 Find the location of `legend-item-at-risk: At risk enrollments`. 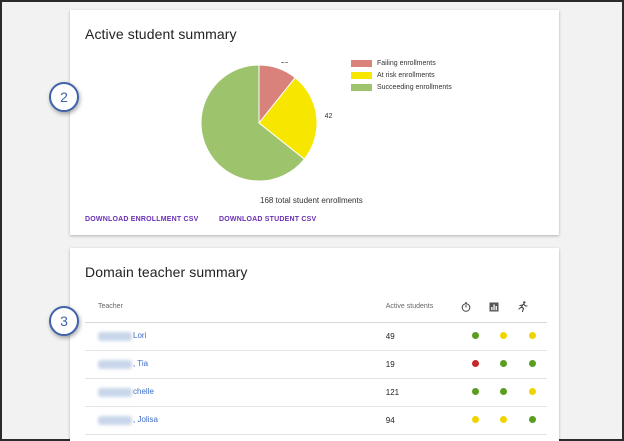

legend-item-at-risk: At risk enrollments is located at coordinates (401, 75).